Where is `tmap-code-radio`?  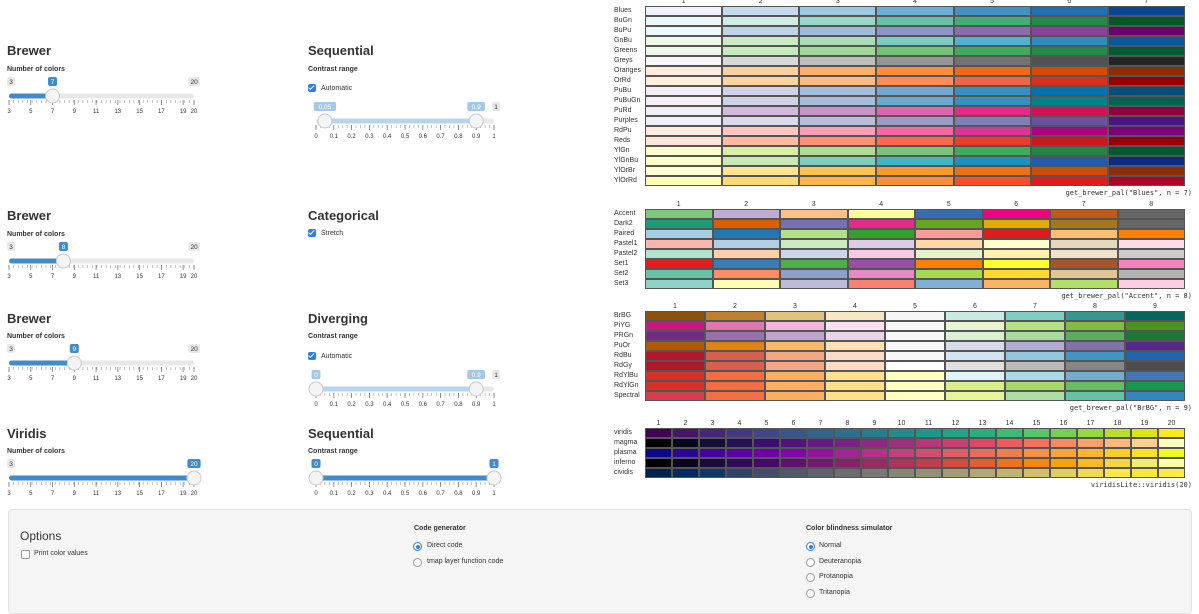
tmap-code-radio is located at coordinates (417, 562).